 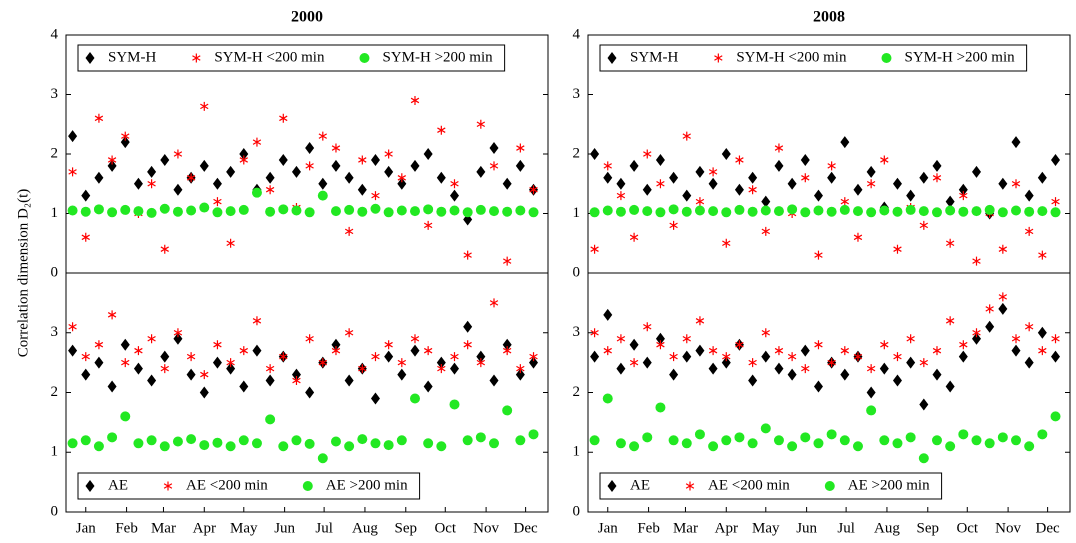 What do you see at coordinates (640, 485) in the screenshot?
I see `legend-label: AE` at bounding box center [640, 485].